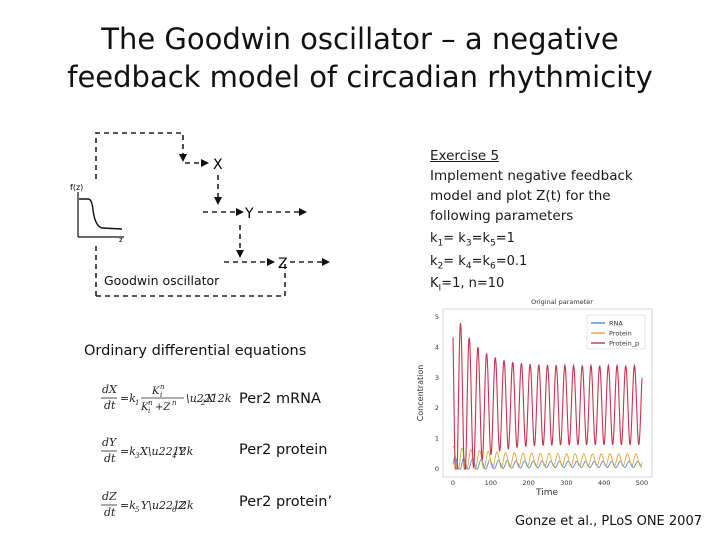  Describe the element at coordinates (360, 39) in the screenshot. I see `slide-title-line-1: The Goodwin oscillator – a negative` at that location.